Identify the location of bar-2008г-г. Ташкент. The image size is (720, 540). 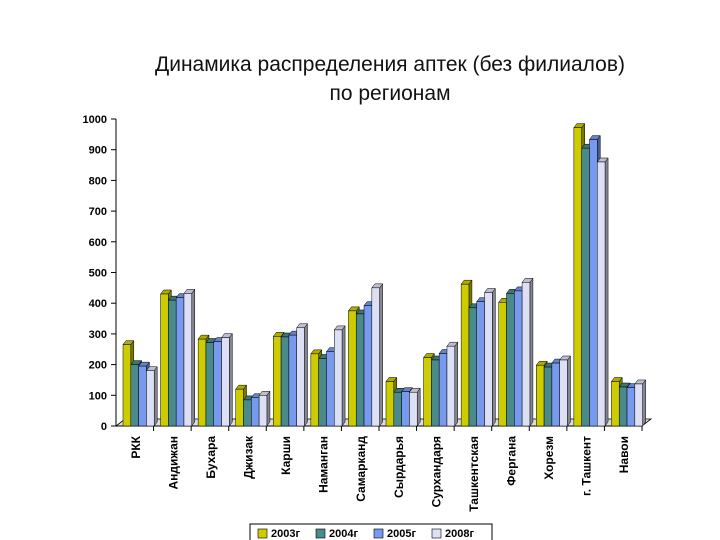
(601, 294).